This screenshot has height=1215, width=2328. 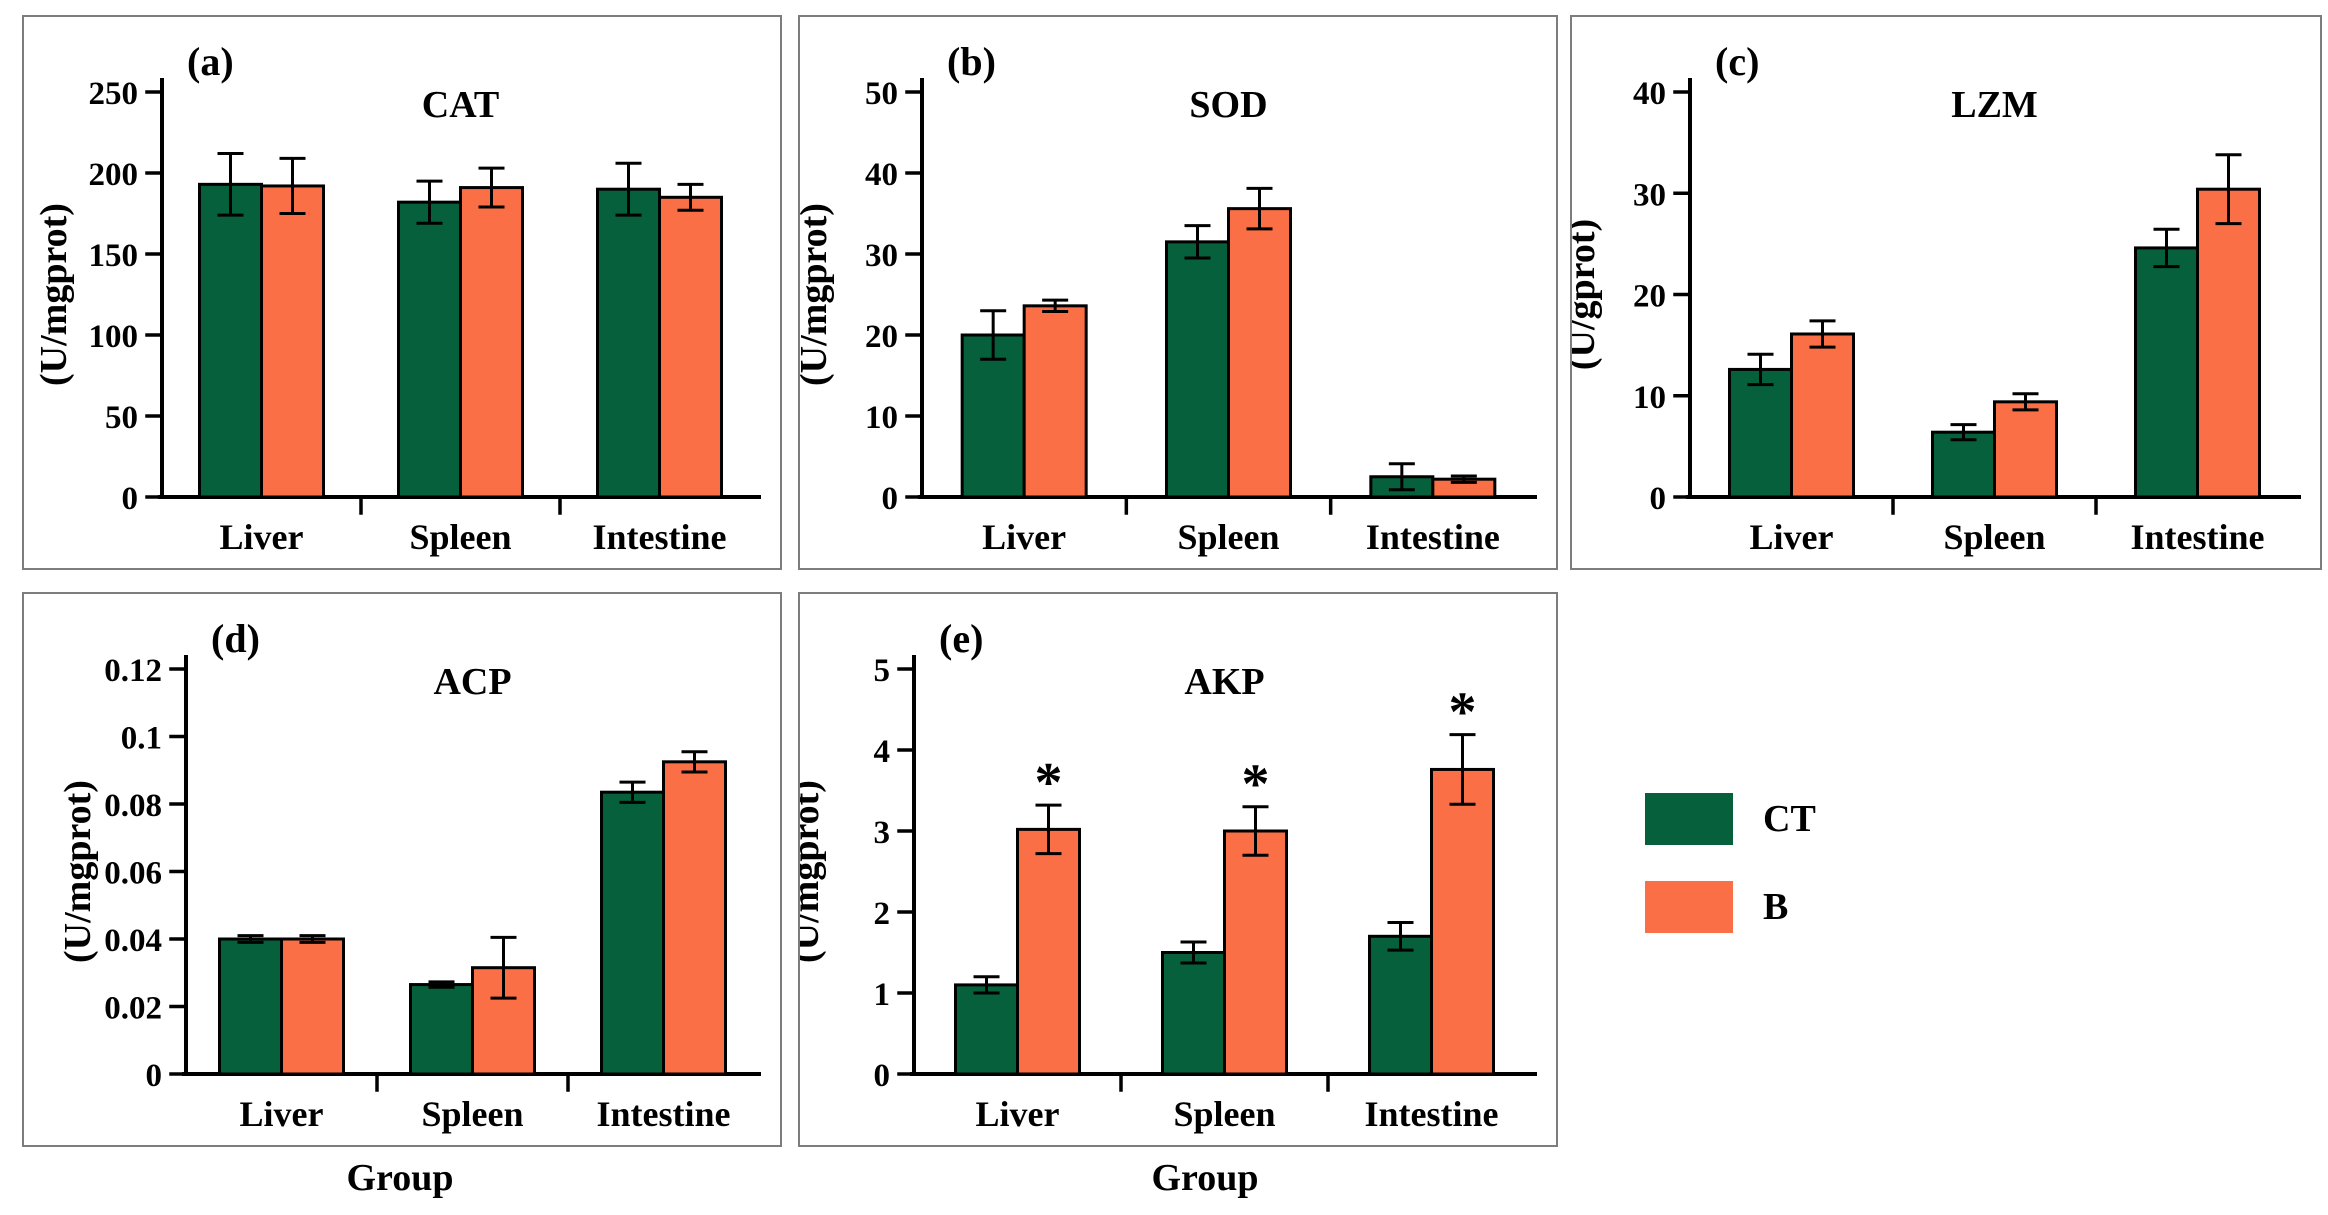 I want to click on bars-e, so click(x=1224, y=921).